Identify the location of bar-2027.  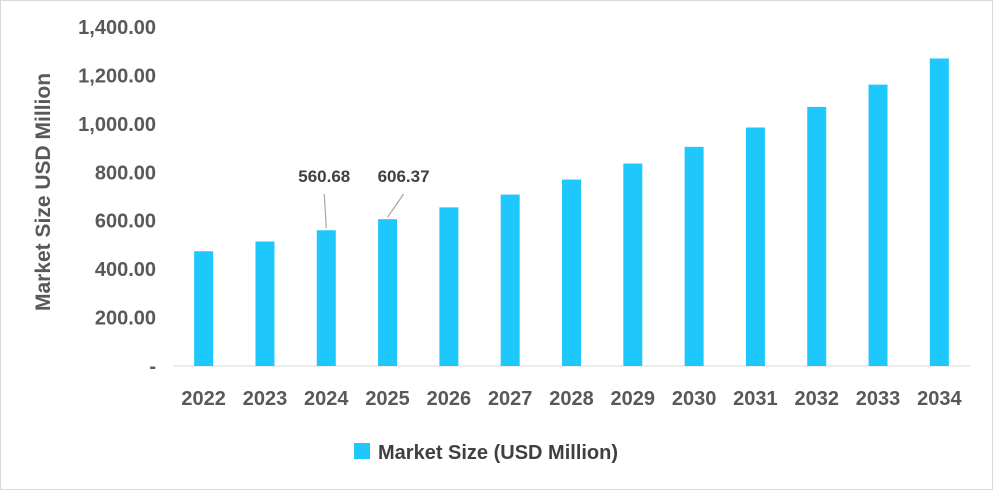
(510, 280).